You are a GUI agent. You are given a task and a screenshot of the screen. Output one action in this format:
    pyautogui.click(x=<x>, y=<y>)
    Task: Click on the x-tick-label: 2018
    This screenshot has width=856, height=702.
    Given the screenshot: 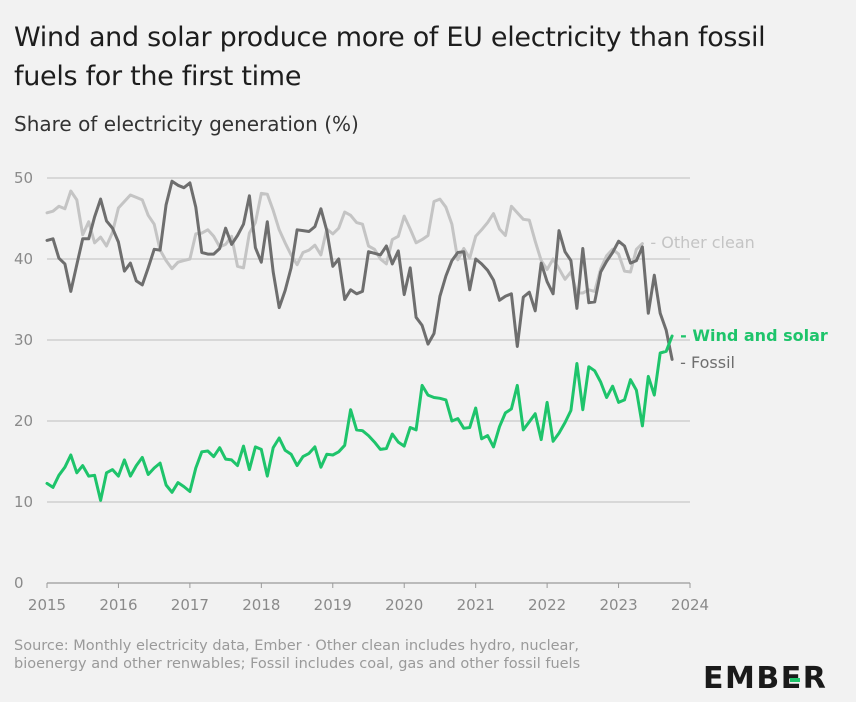 What is the action you would take?
    pyautogui.click(x=261, y=605)
    